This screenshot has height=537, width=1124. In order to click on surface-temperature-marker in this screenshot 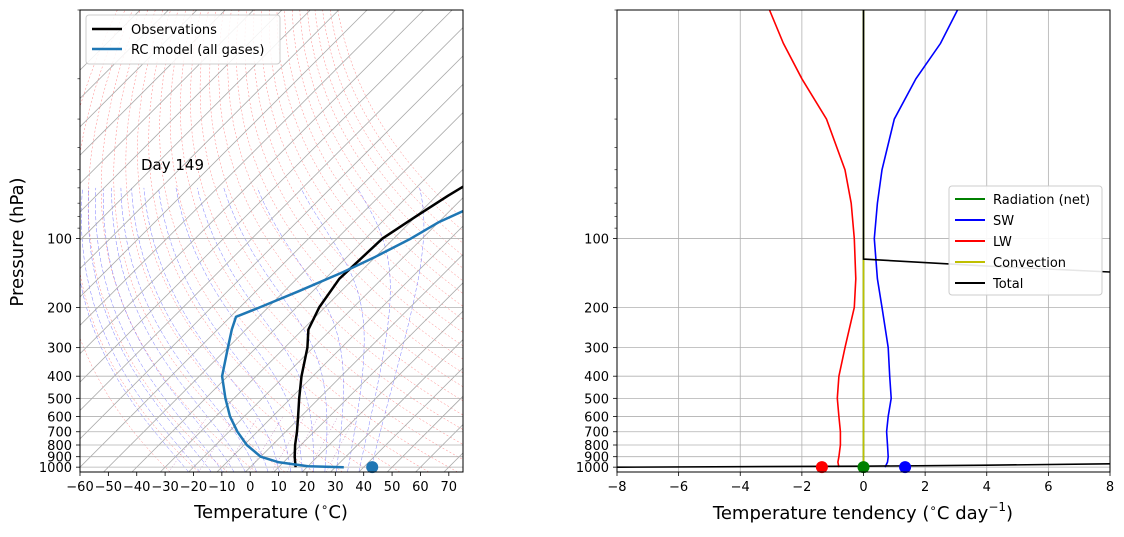, I will do `click(372, 467)`.